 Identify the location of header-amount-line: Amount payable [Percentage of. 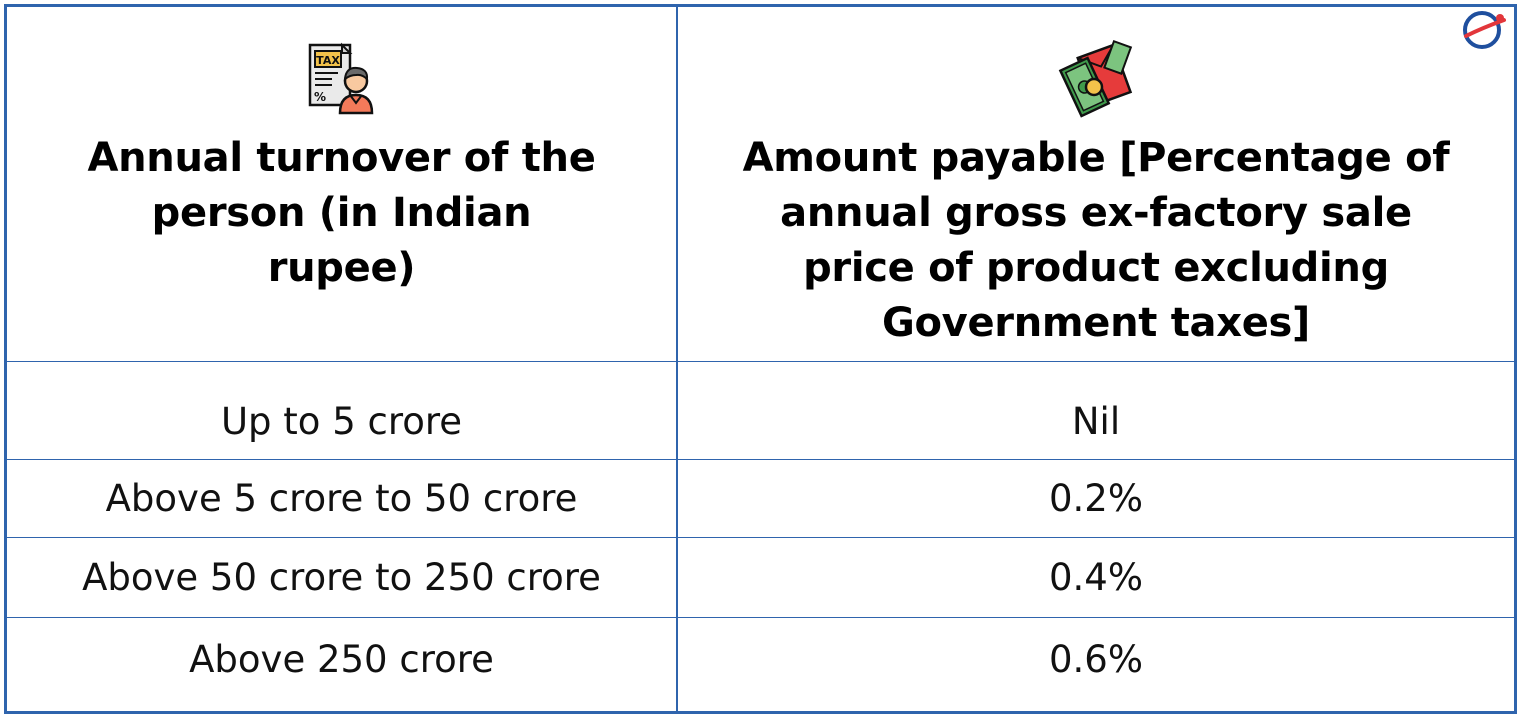
(1096, 158).